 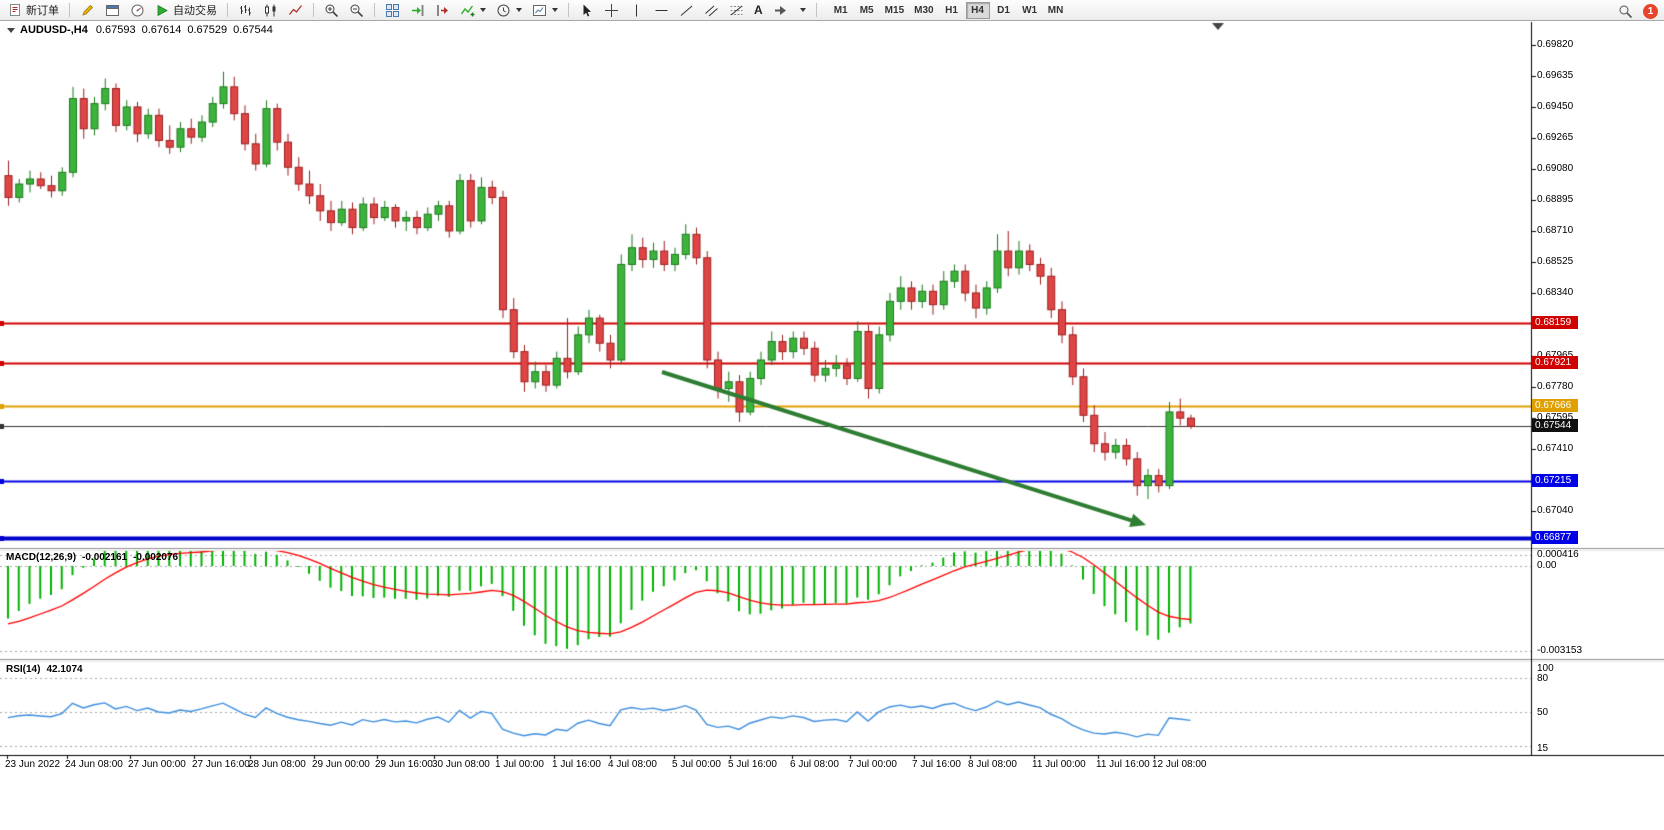 I want to click on line-chart-button, so click(x=295, y=10).